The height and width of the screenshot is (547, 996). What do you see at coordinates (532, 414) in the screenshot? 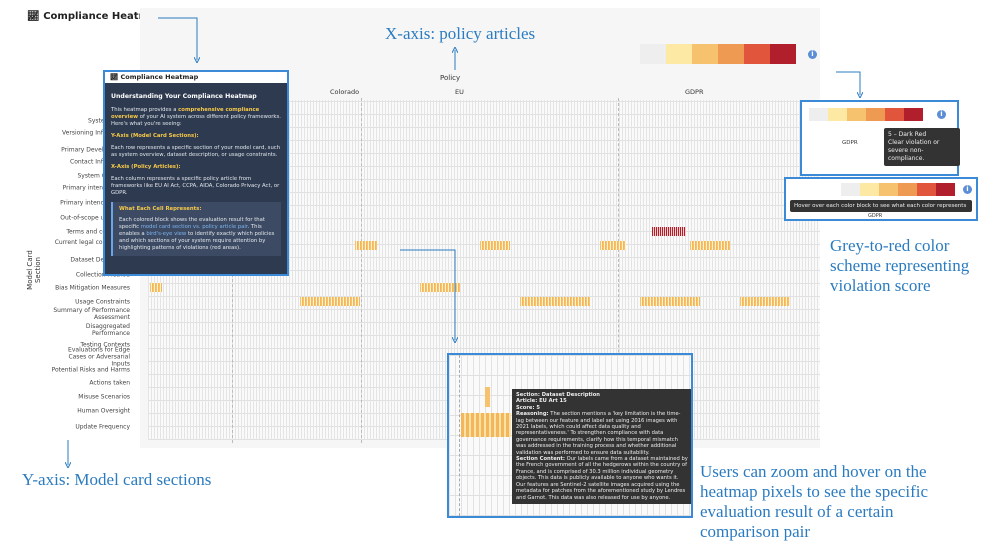
I see `label: Reasoning:` at bounding box center [532, 414].